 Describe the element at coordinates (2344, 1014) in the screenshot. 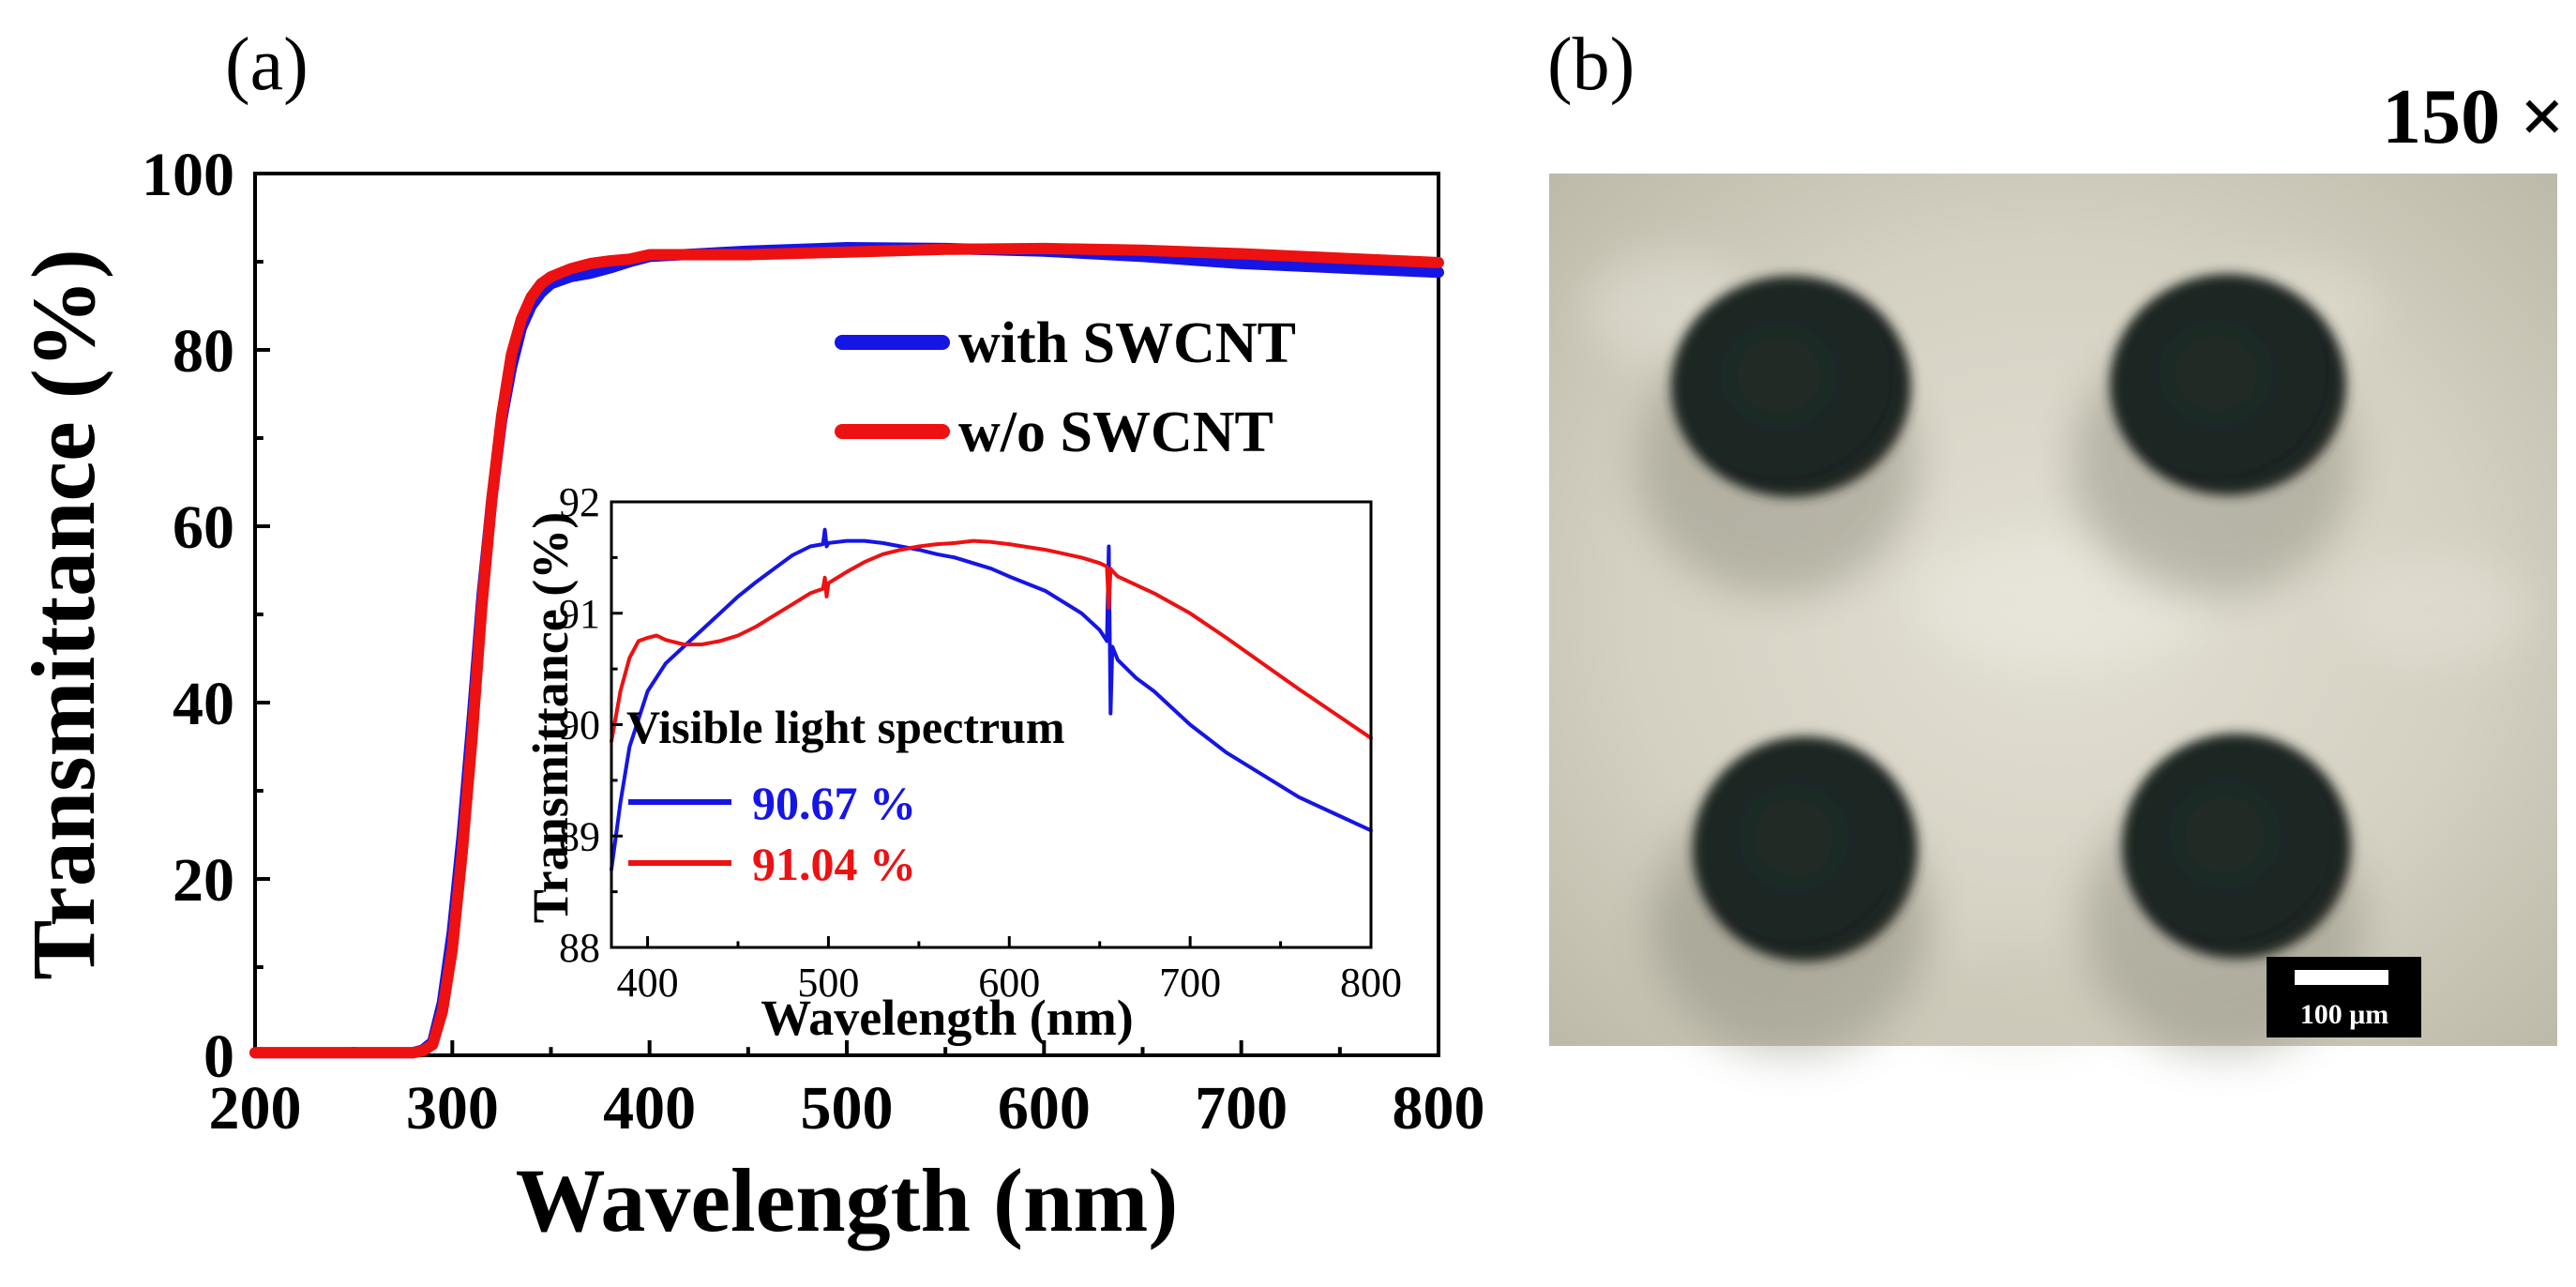

I see `scale-bar-label: 100 μm` at that location.